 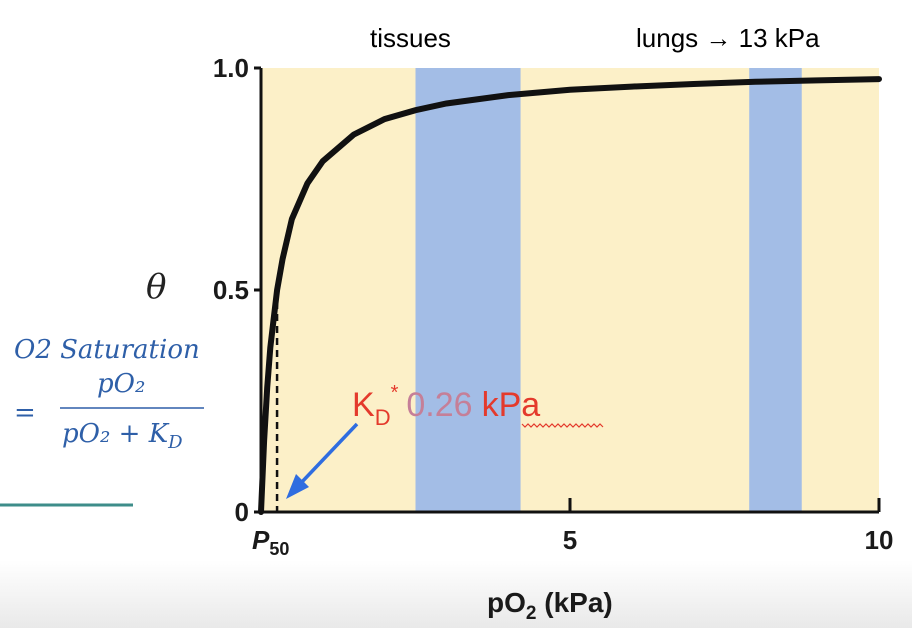 I want to click on y-tick-label-2: 1.0, so click(x=231, y=68).